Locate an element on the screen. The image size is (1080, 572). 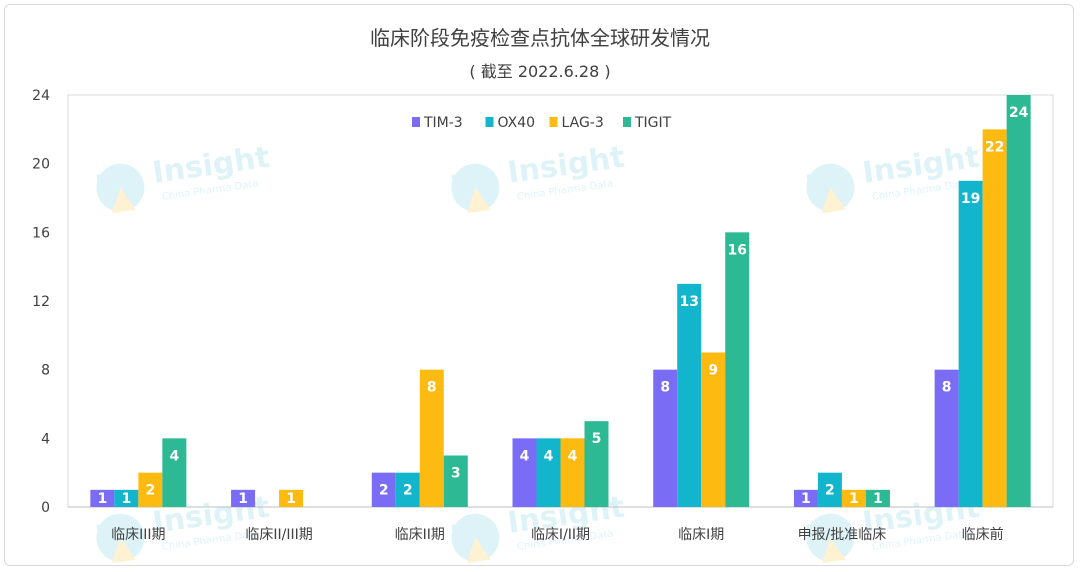
data-label: 5 is located at coordinates (597, 439).